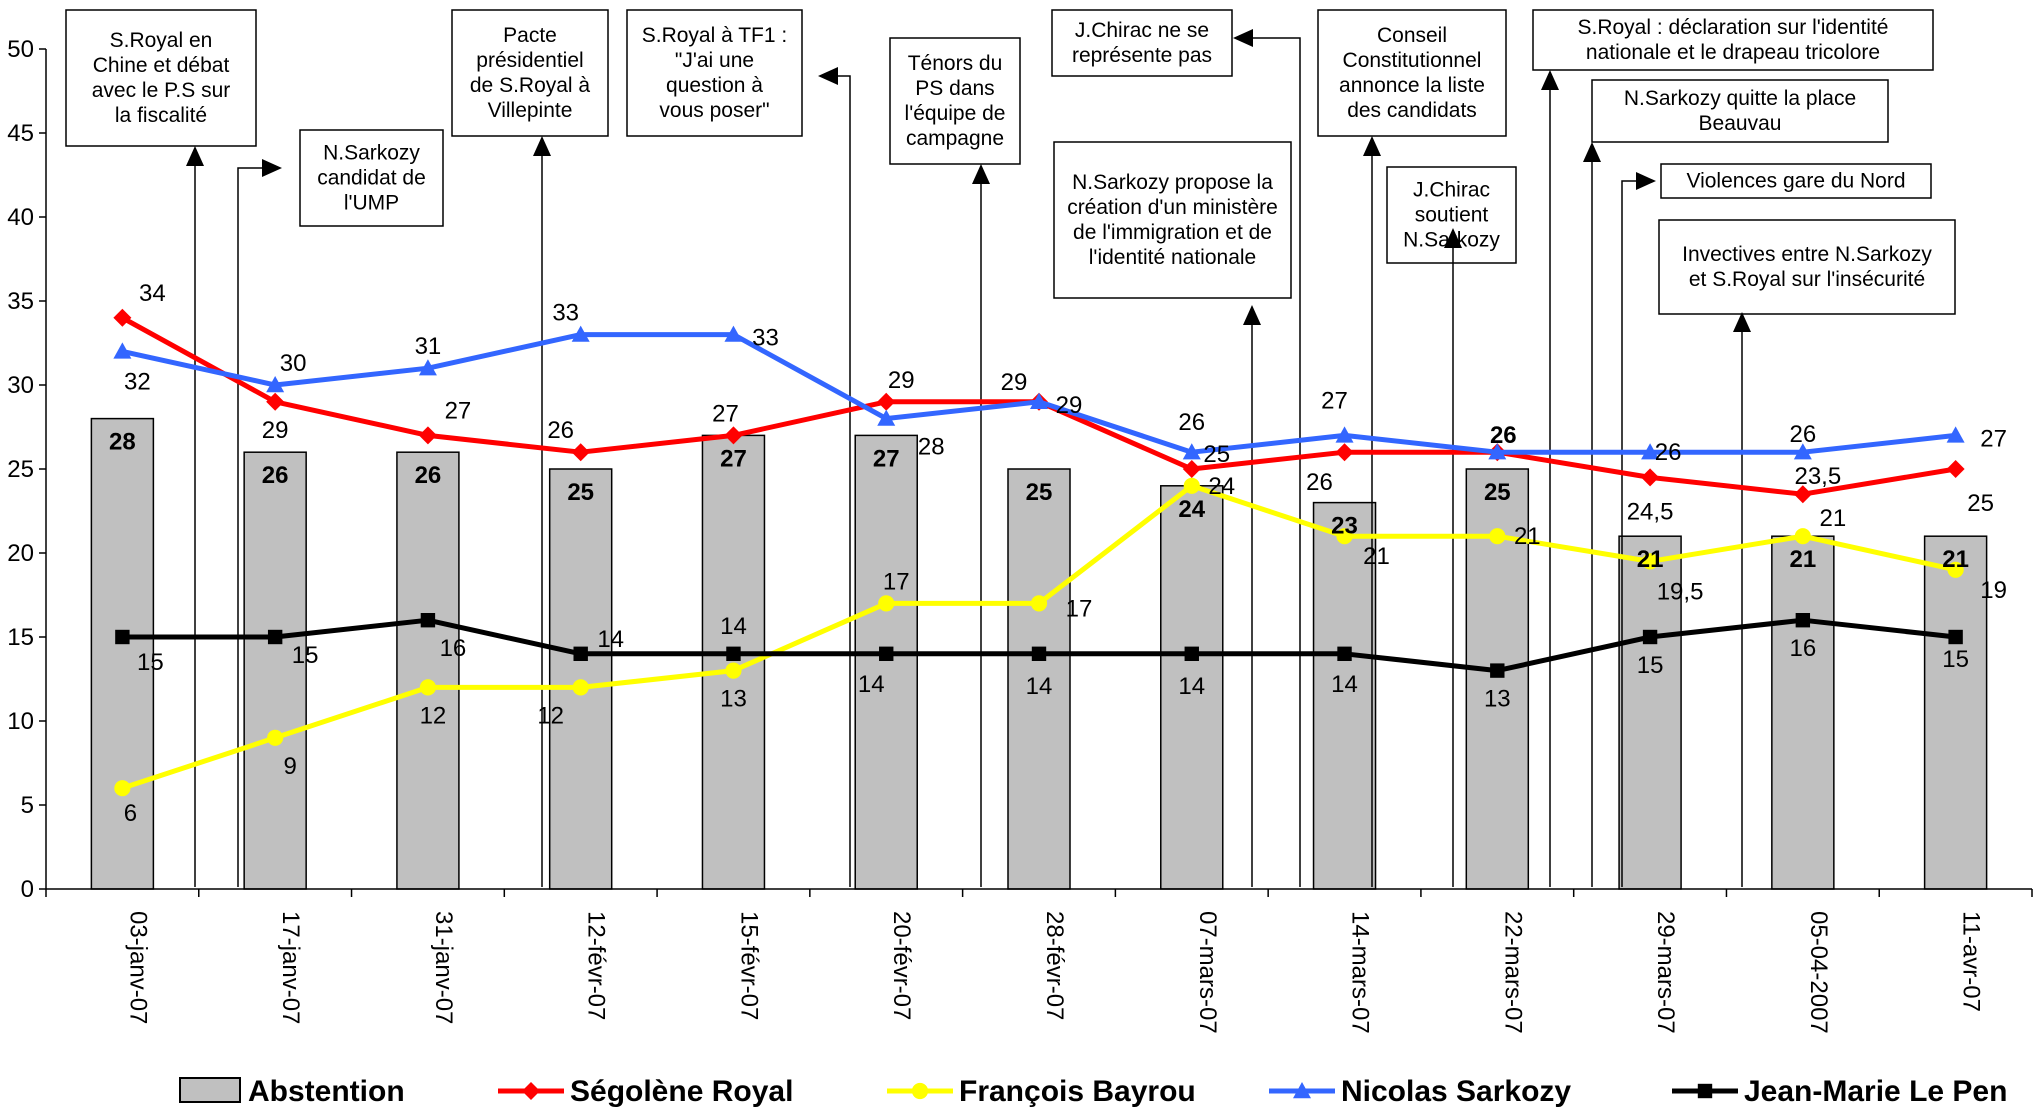 The width and height of the screenshot is (2040, 1109). Describe the element at coordinates (20, 553) in the screenshot. I see `y-tick-label: 20` at that location.